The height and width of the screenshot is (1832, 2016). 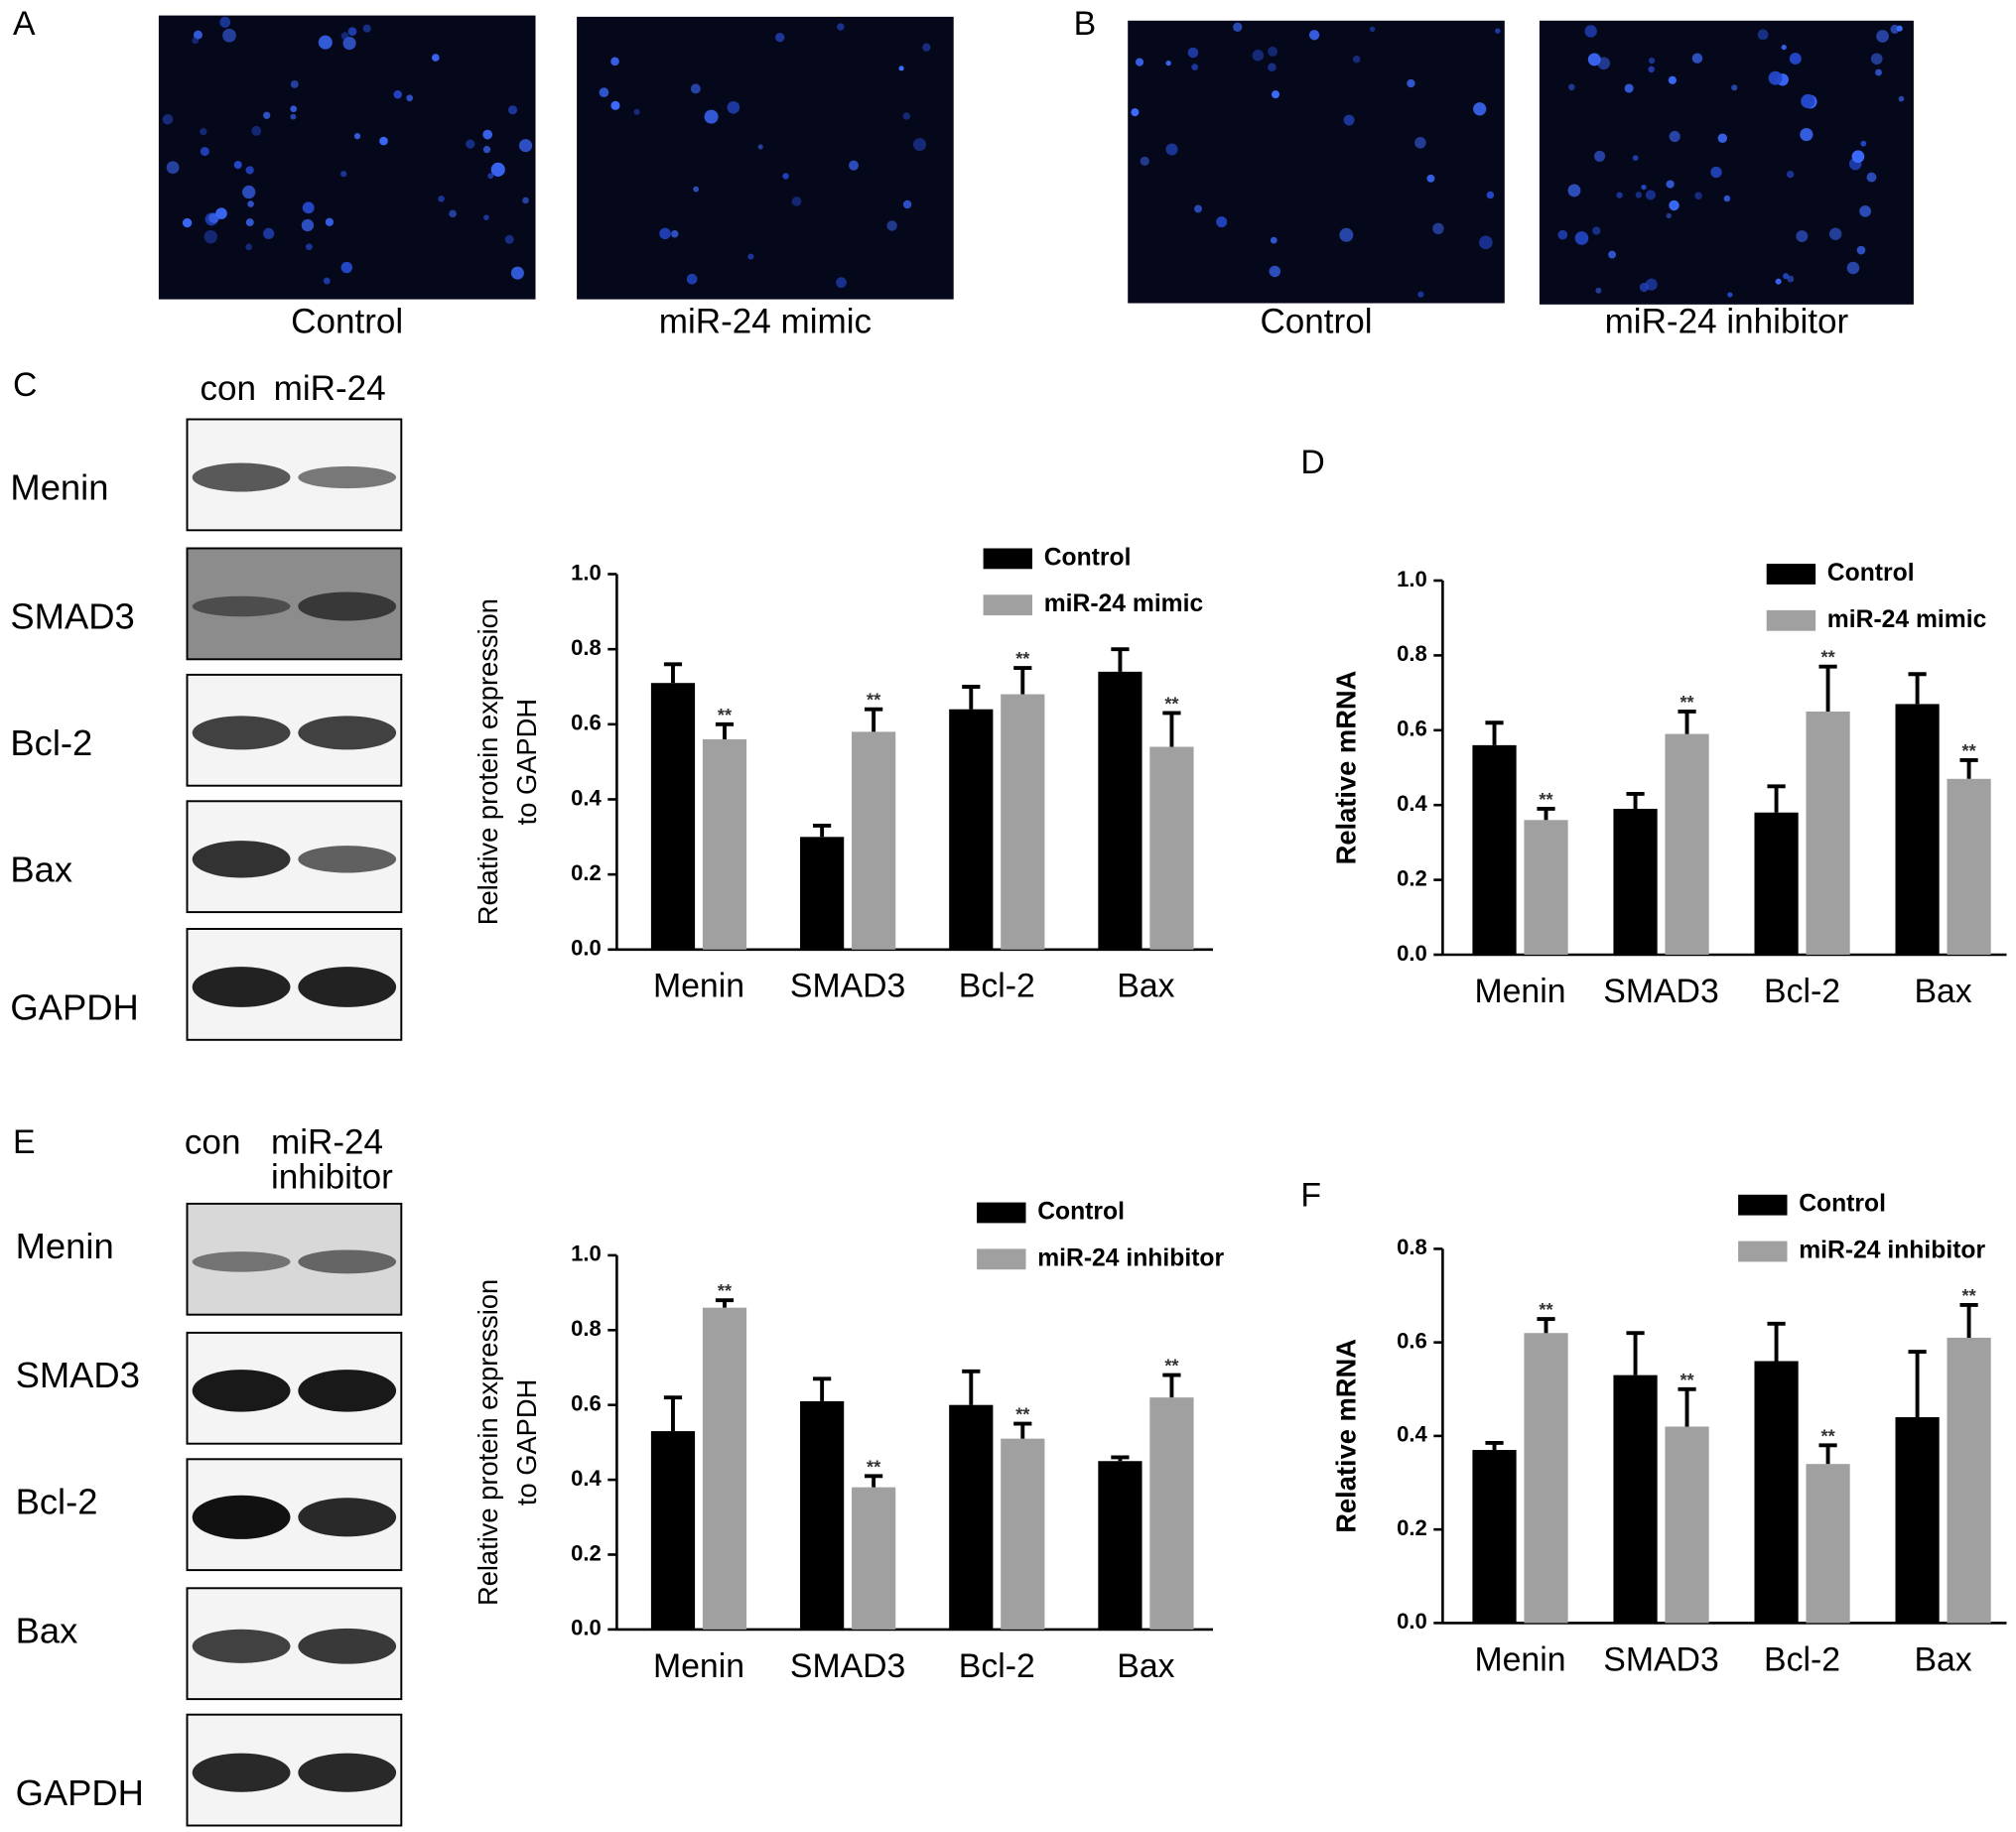 What do you see at coordinates (848, 1666) in the screenshot?
I see `x-tick-label: SMAD3` at bounding box center [848, 1666].